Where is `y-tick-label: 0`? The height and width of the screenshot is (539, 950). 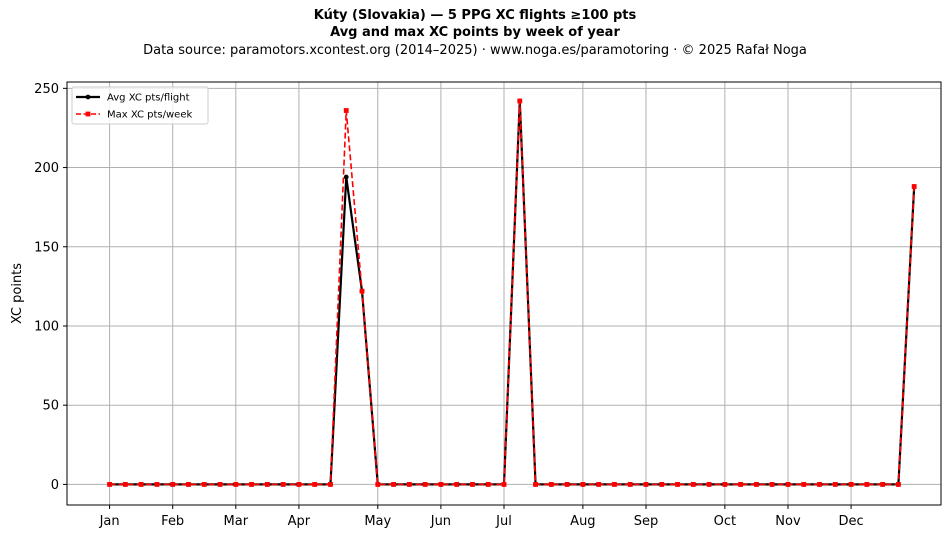 y-tick-label: 0 is located at coordinates (55, 485).